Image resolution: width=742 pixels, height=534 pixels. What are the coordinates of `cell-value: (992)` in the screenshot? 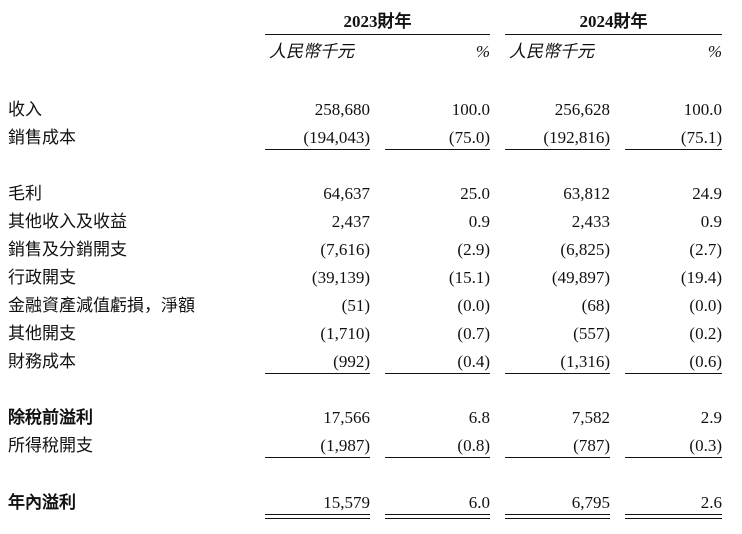 It's located at (351, 361).